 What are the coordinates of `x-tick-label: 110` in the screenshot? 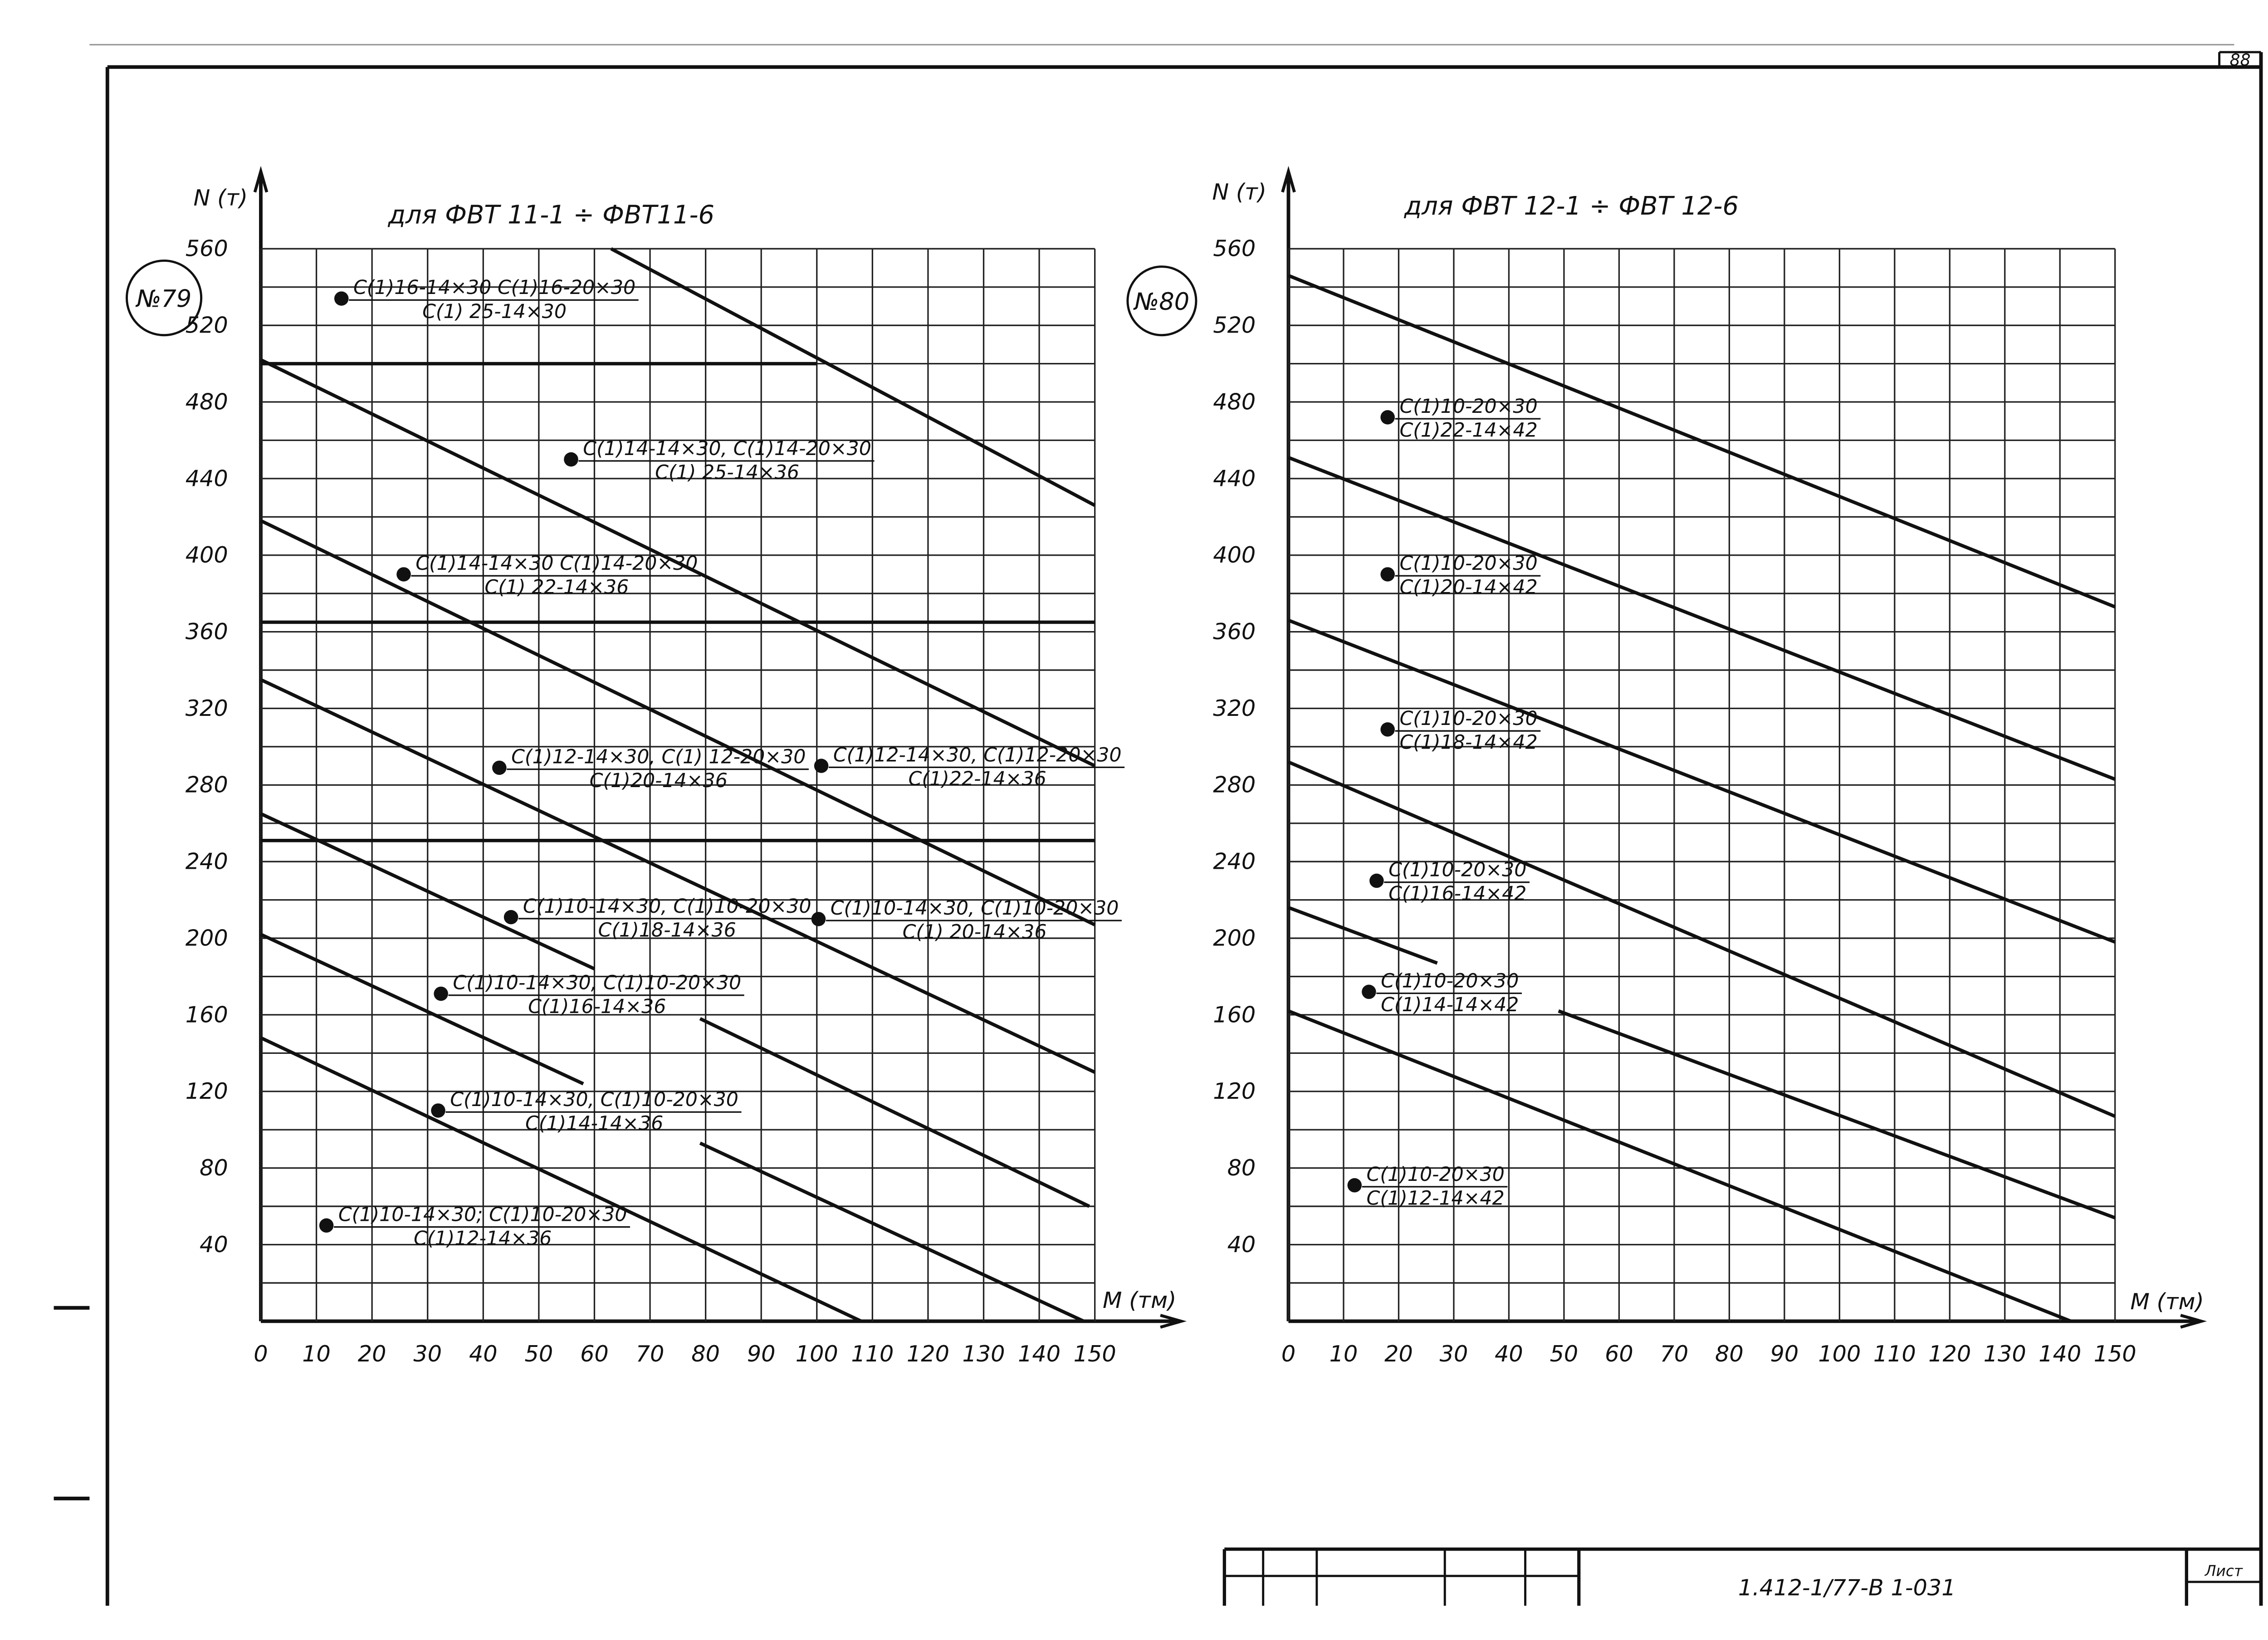 It's located at (1895, 1354).